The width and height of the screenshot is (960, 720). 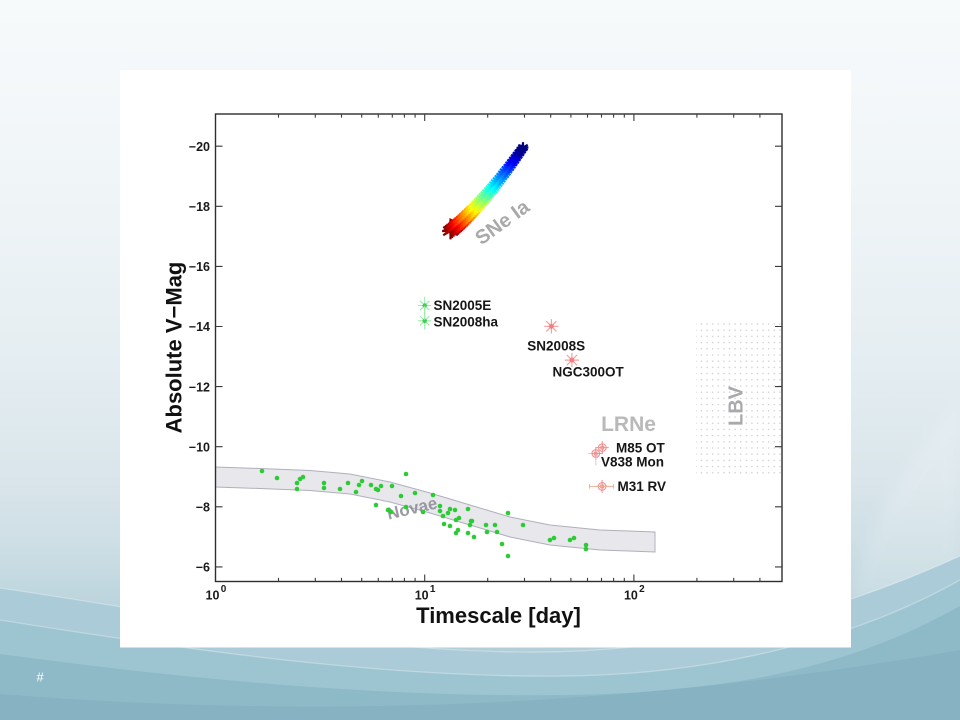 What do you see at coordinates (556, 346) in the screenshot?
I see `svg-text: SN2008S` at bounding box center [556, 346].